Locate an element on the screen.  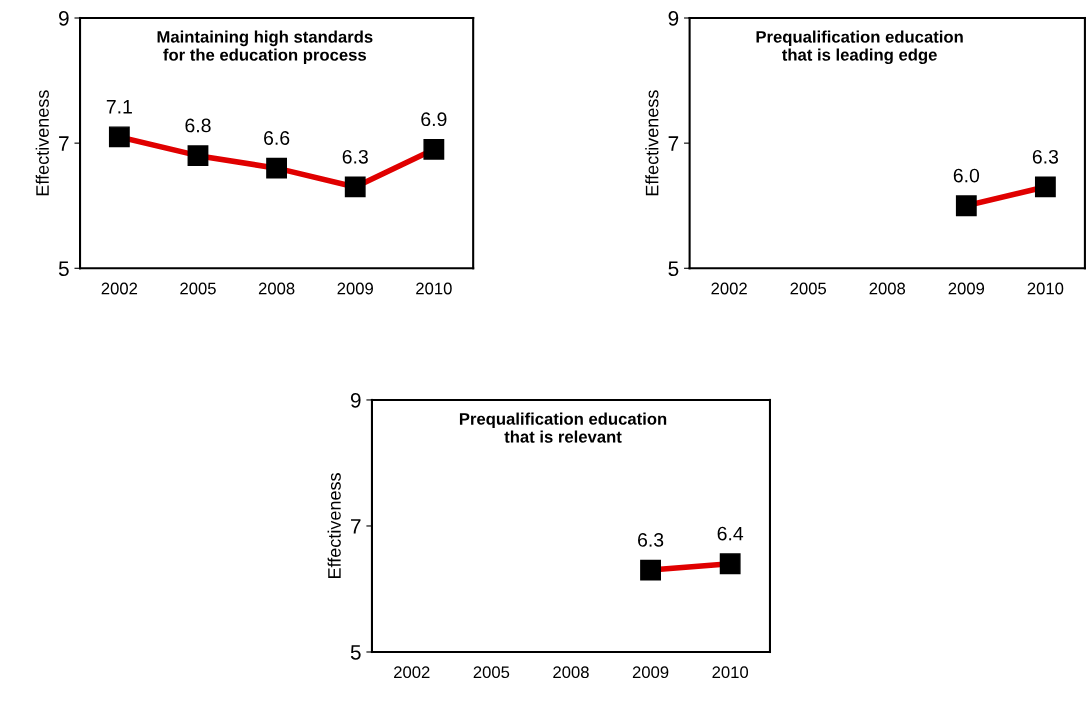
data-label: 6.9 is located at coordinates (434, 119).